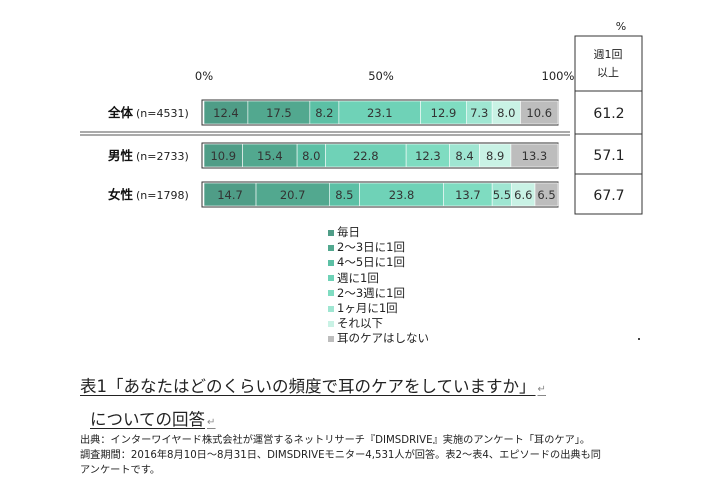 The width and height of the screenshot is (710, 500). I want to click on bar-value-label: 7.3, so click(479, 113).